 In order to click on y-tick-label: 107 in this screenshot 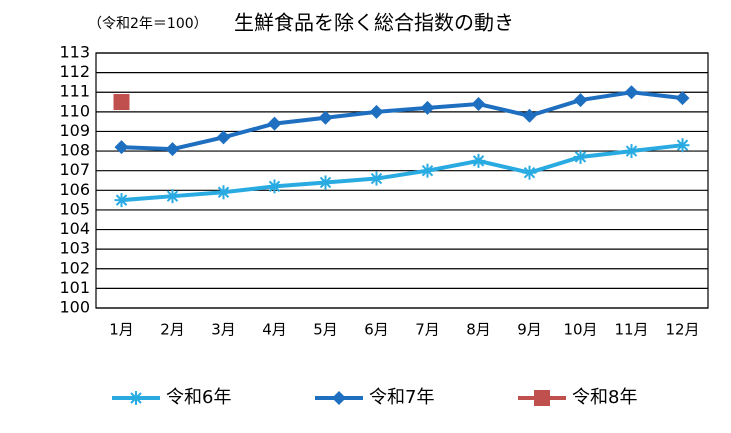, I will do `click(74, 169)`.